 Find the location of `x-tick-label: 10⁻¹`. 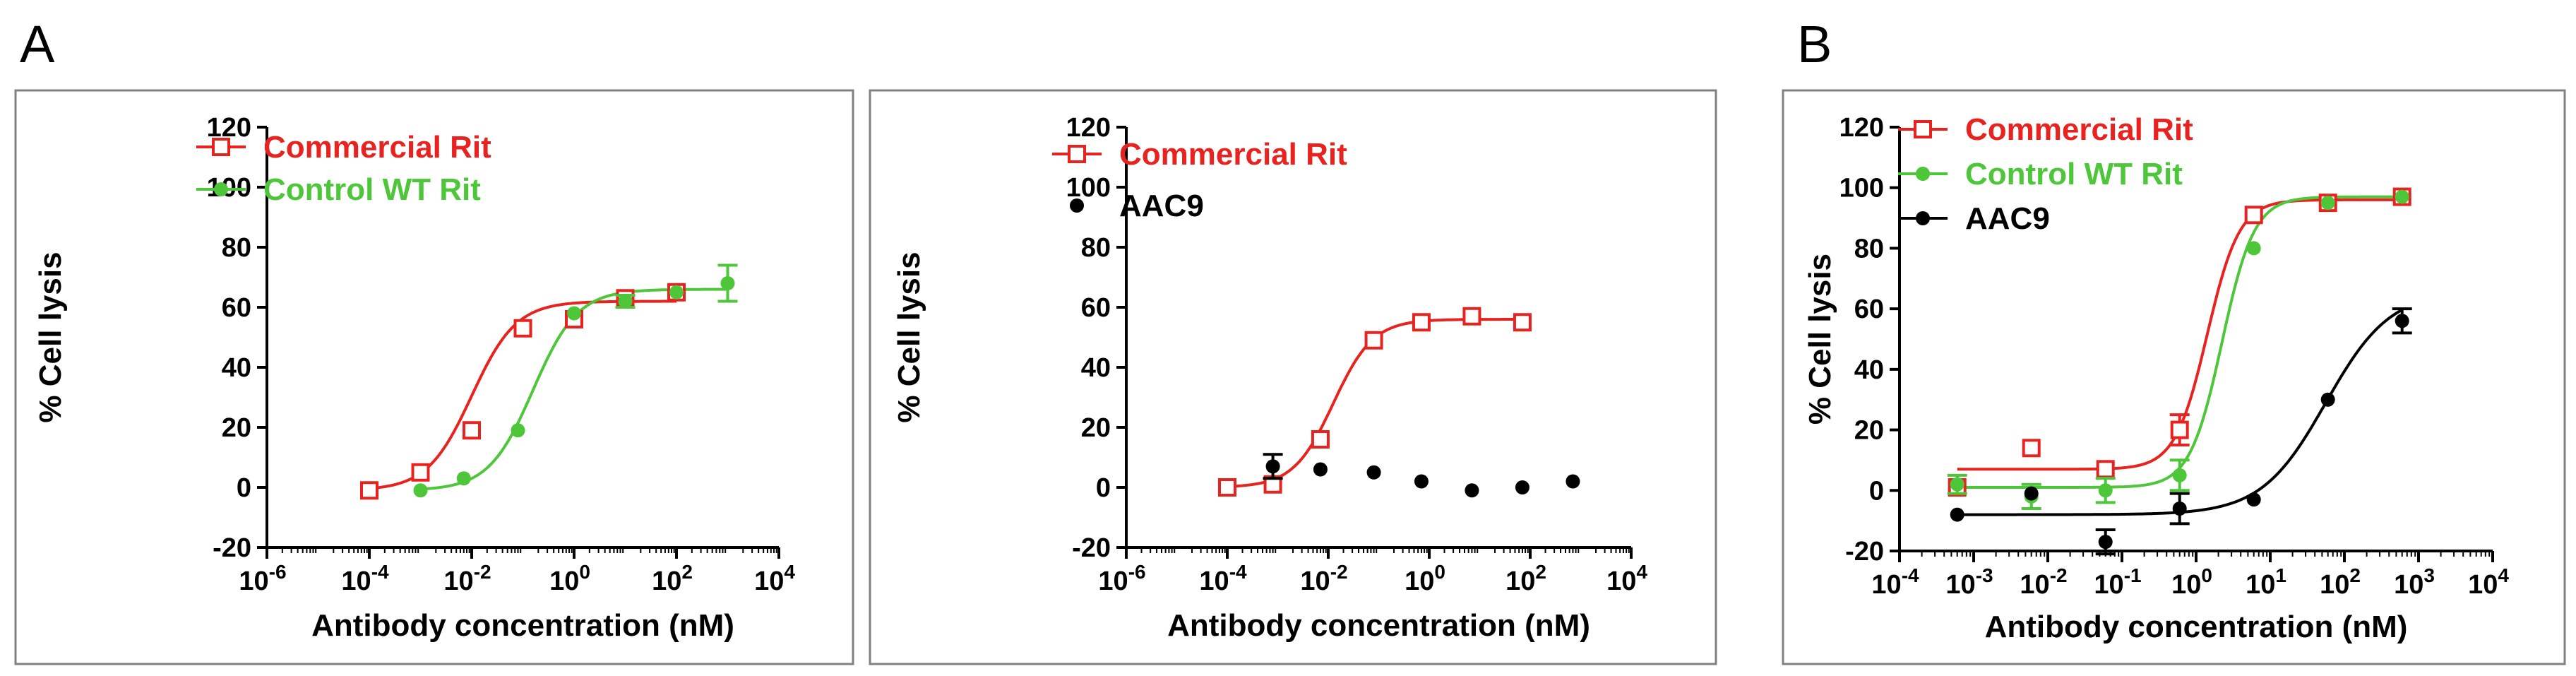

x-tick-label: 10⁻¹ is located at coordinates (2117, 582).